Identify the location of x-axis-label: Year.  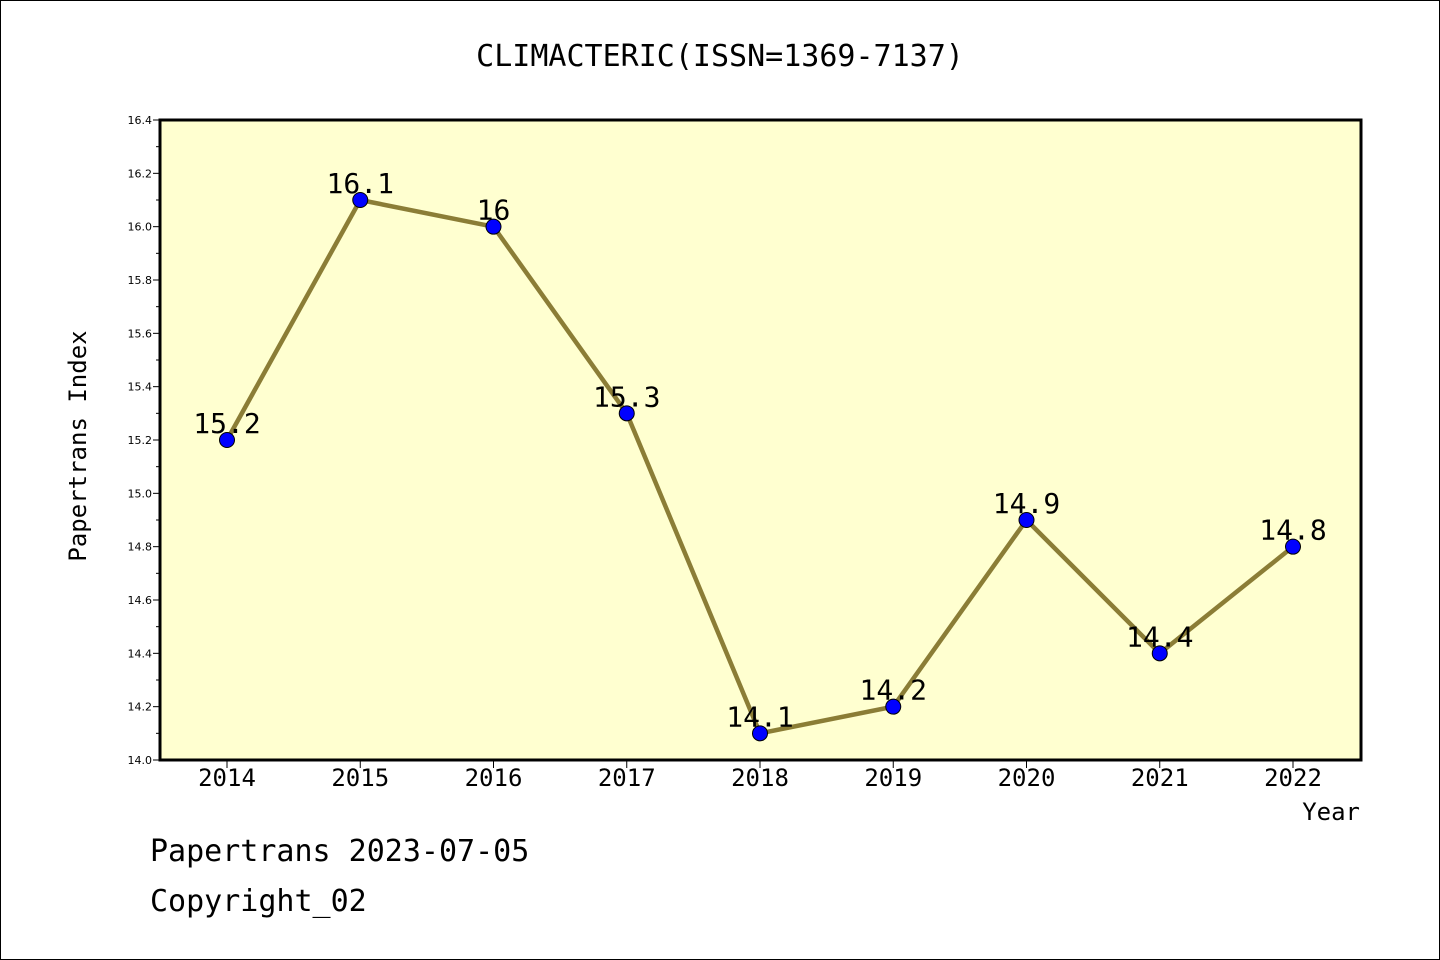
(1331, 812).